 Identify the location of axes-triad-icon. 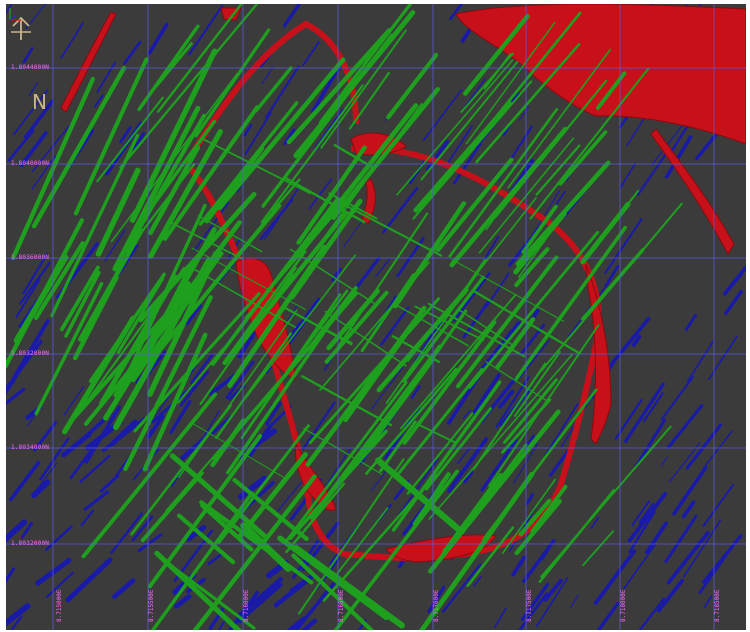
(15, 14).